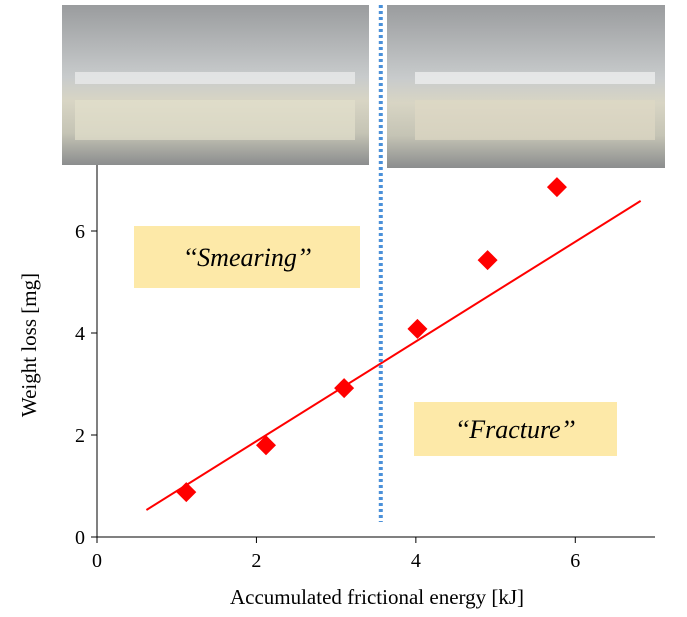 This screenshot has width=687, height=617. I want to click on y-tick-label: 2, so click(80, 436).